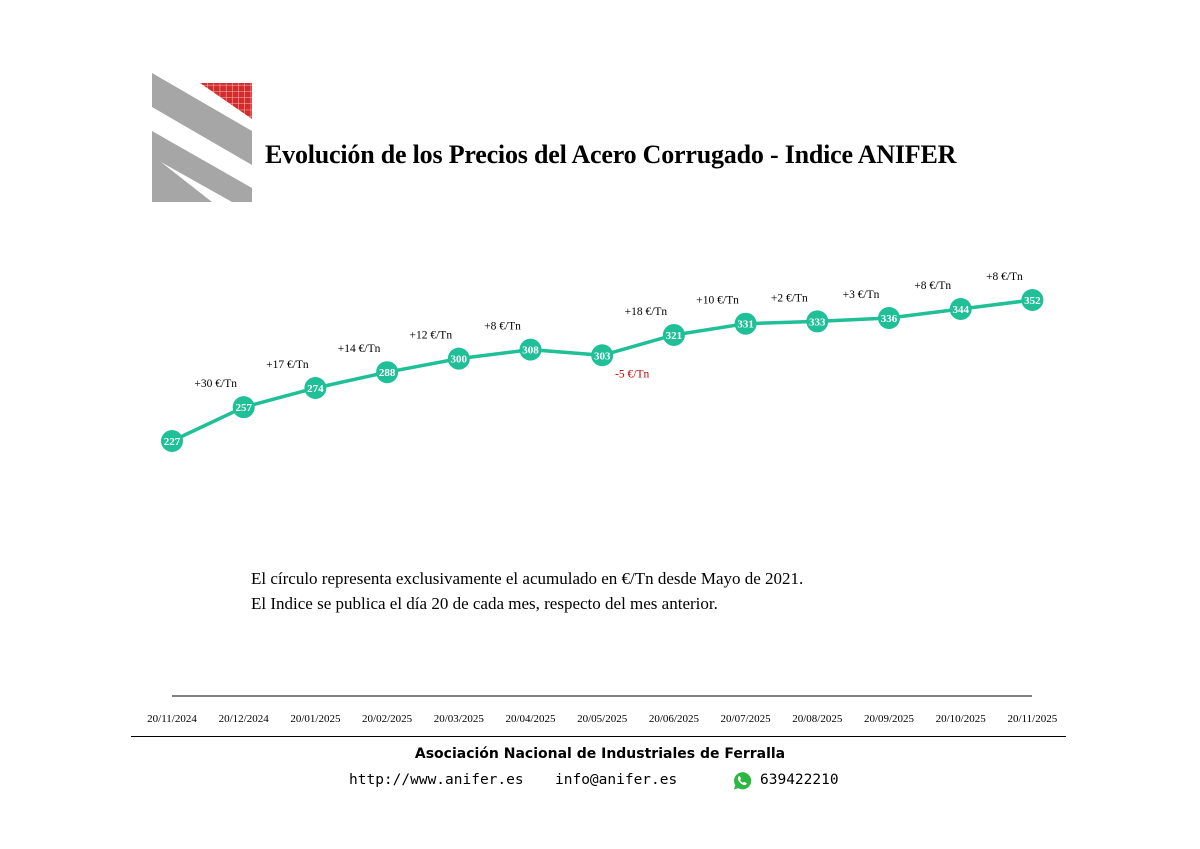 The height and width of the screenshot is (849, 1200). I want to click on data-label: 336, so click(889, 319).